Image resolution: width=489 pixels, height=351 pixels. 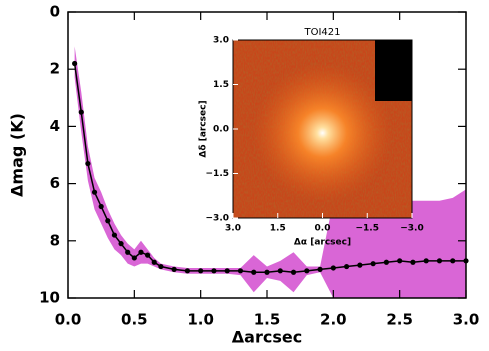 I want to click on y-tick-label: 4, so click(x=55, y=126).